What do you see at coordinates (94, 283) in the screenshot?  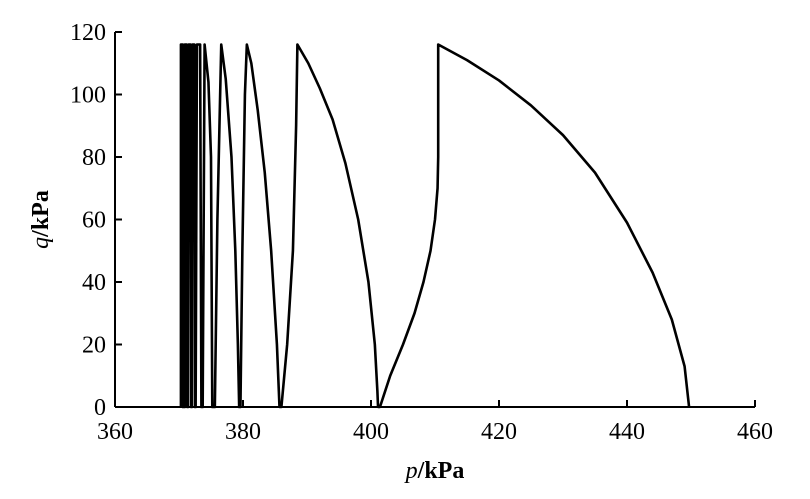 I see `y-tick-label: 40` at bounding box center [94, 283].